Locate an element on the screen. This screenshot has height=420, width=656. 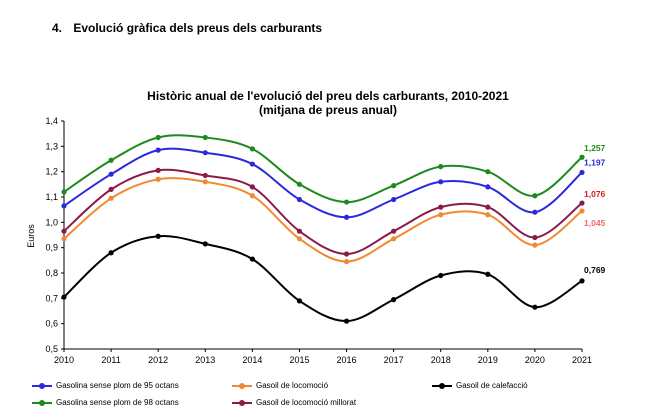
x-tick-label: 2011 is located at coordinates (110, 360).